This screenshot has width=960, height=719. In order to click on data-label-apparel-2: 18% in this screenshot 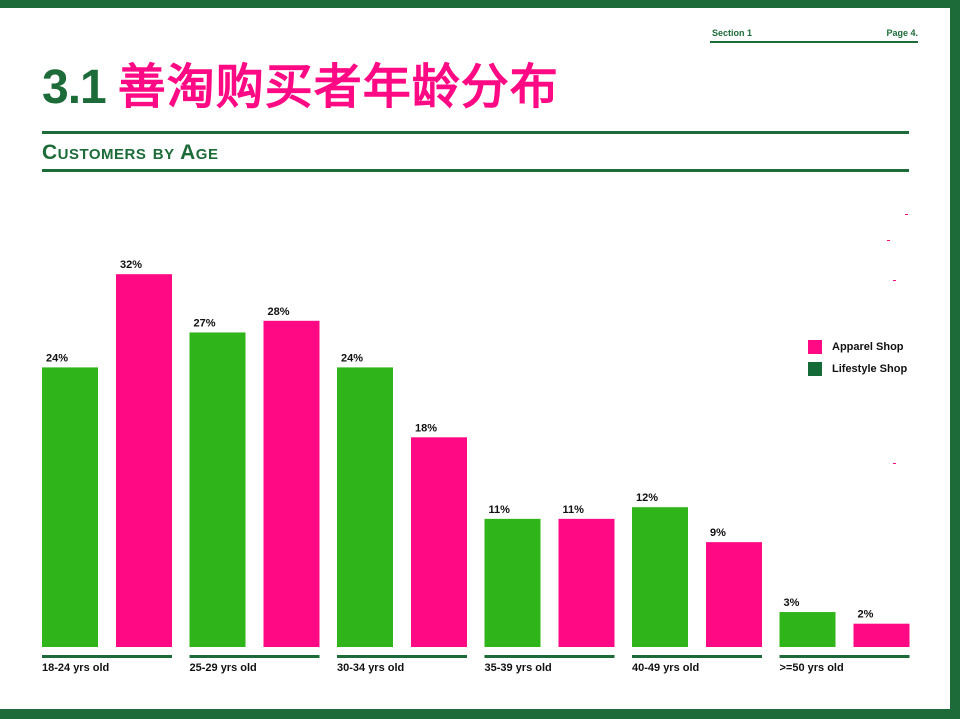, I will do `click(426, 428)`.